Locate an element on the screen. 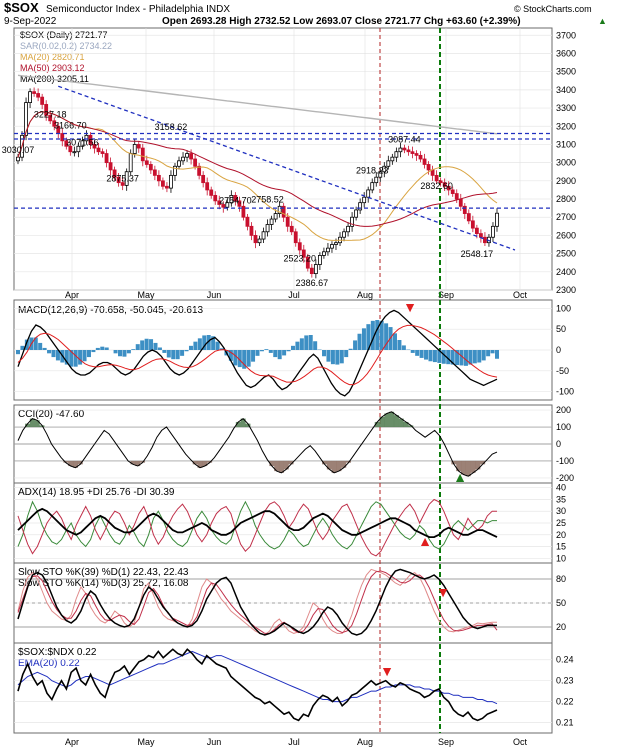 Image resolution: width=620 pixels, height=750 pixels. y-tick-label: -100 is located at coordinates (565, 392).